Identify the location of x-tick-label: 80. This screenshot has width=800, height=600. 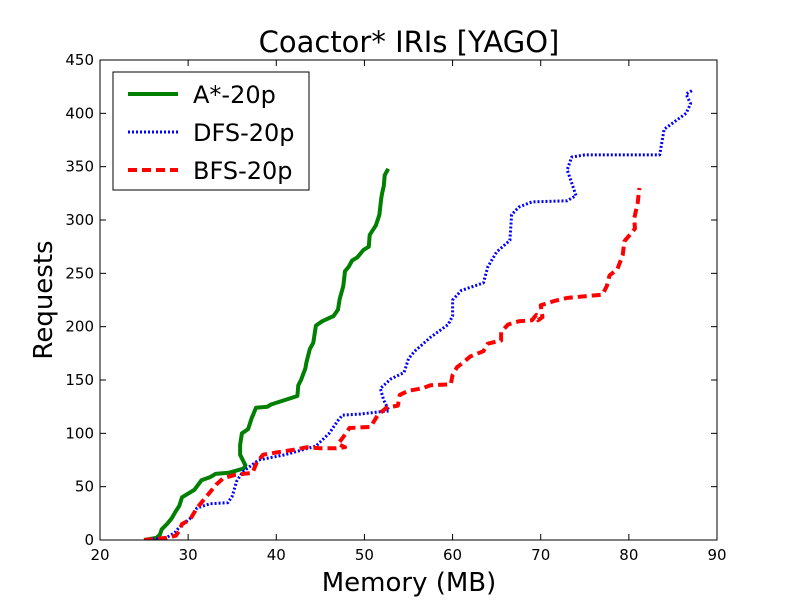
(628, 555).